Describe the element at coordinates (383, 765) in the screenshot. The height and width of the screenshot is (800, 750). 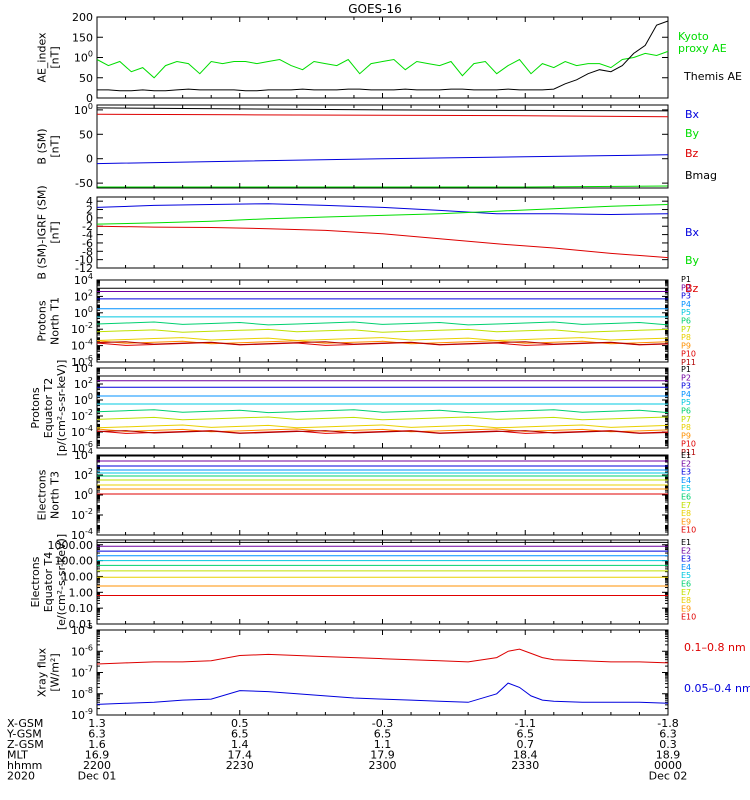
I see `x-axis-tick-label: 2300` at that location.